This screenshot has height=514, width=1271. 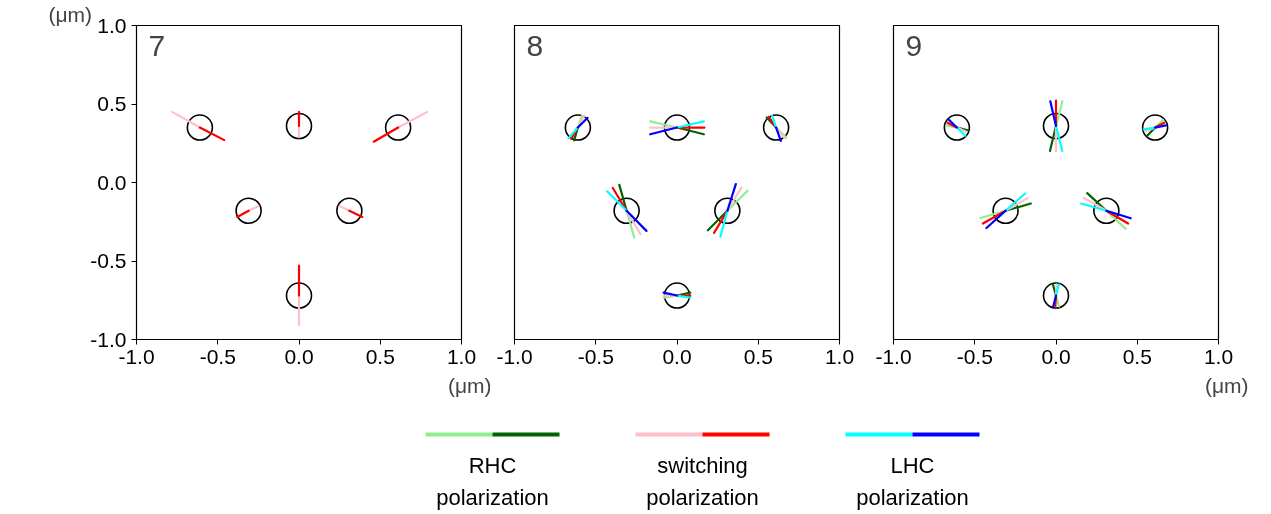 What do you see at coordinates (112, 182) in the screenshot?
I see `y-tick-label: 0.0` at bounding box center [112, 182].